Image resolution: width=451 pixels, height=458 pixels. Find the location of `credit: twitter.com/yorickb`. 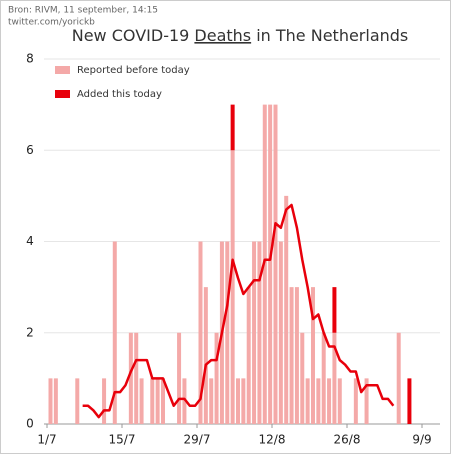

credit: twitter.com/yorickb is located at coordinates (51, 23).